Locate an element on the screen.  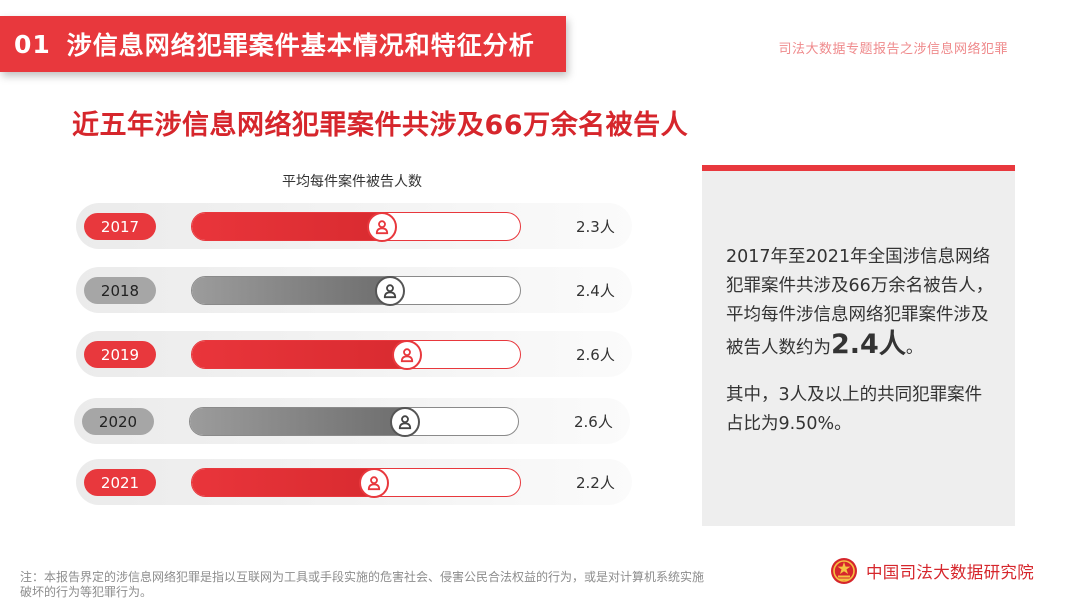
value-label: 2.3人 is located at coordinates (595, 227).